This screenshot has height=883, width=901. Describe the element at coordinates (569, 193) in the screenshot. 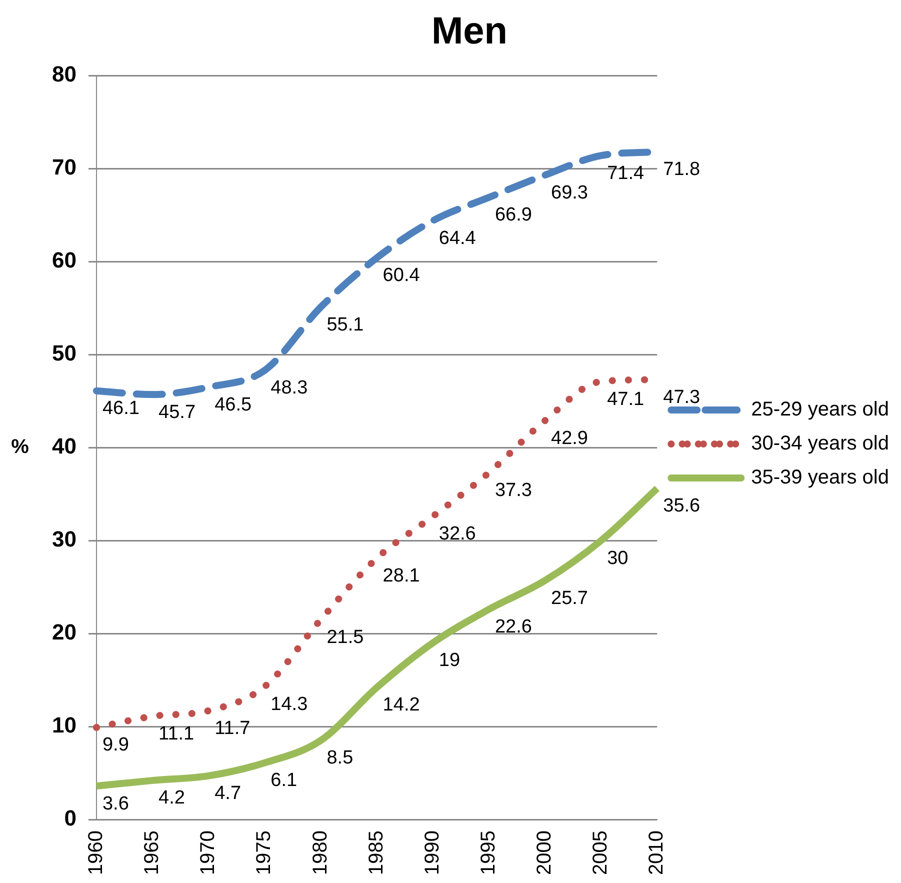

I see `data-label: 69.3` at that location.